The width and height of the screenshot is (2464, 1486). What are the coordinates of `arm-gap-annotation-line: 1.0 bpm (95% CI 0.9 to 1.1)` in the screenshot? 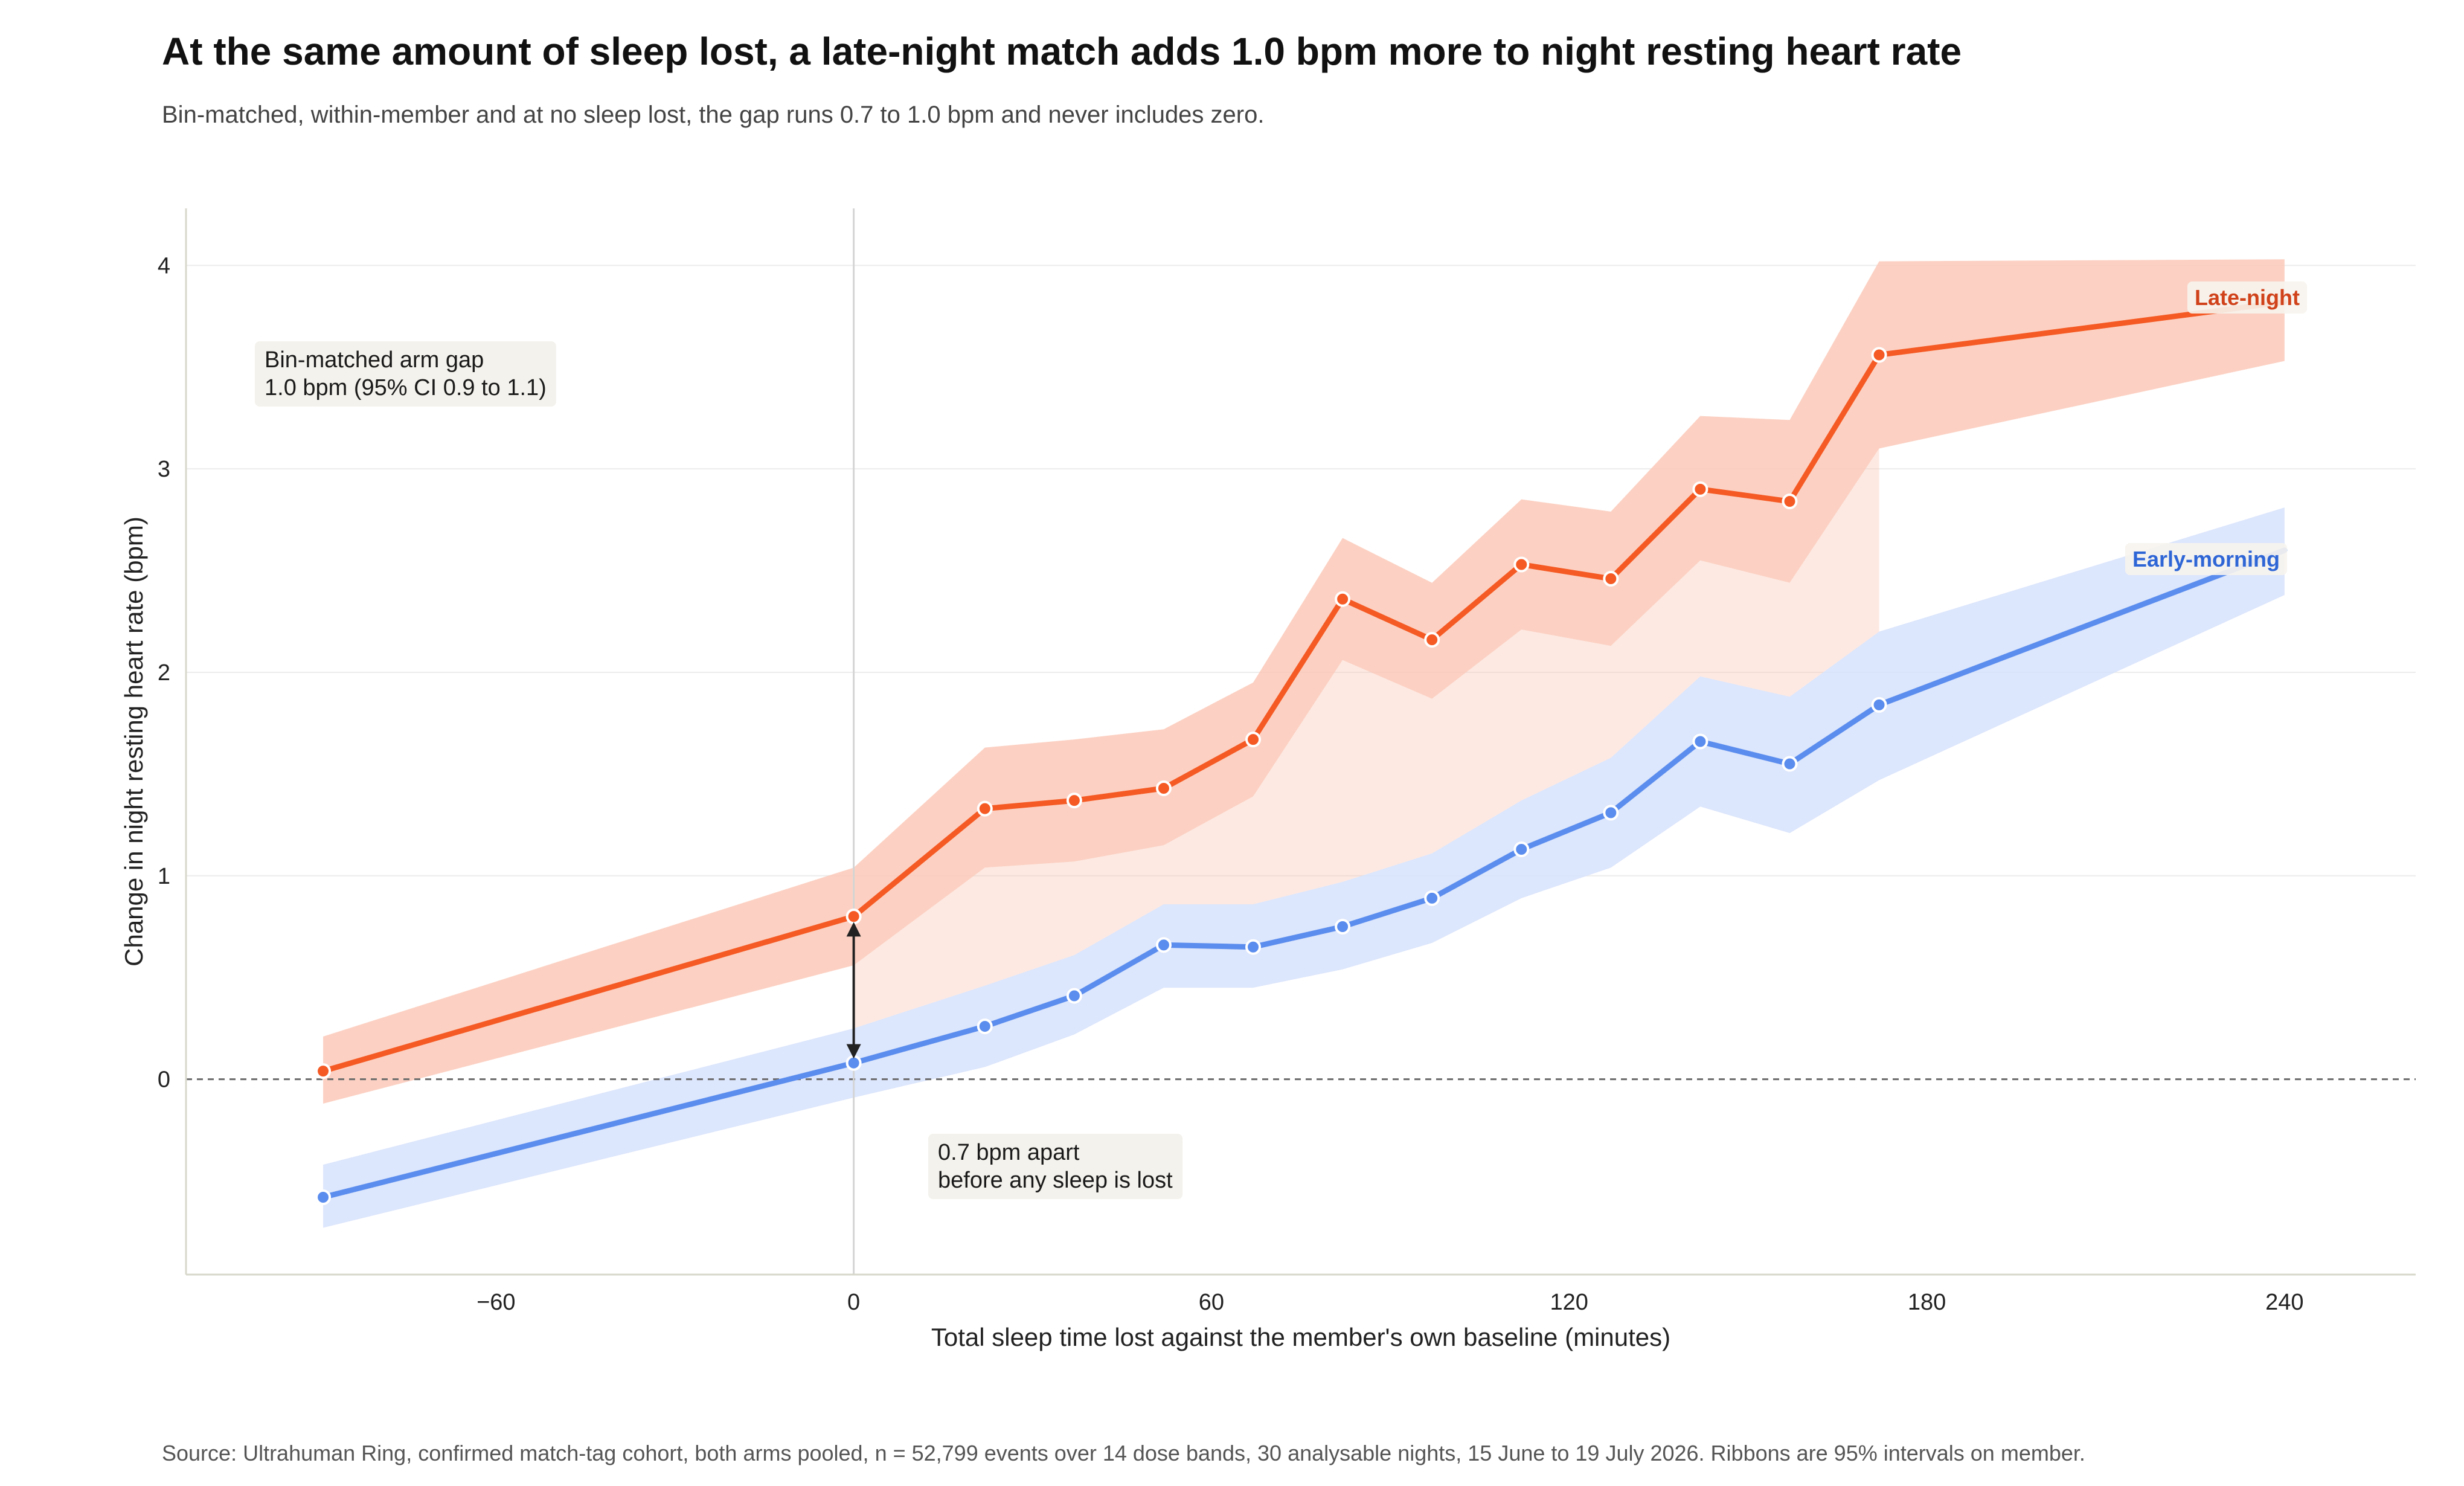 It's located at (406, 388).